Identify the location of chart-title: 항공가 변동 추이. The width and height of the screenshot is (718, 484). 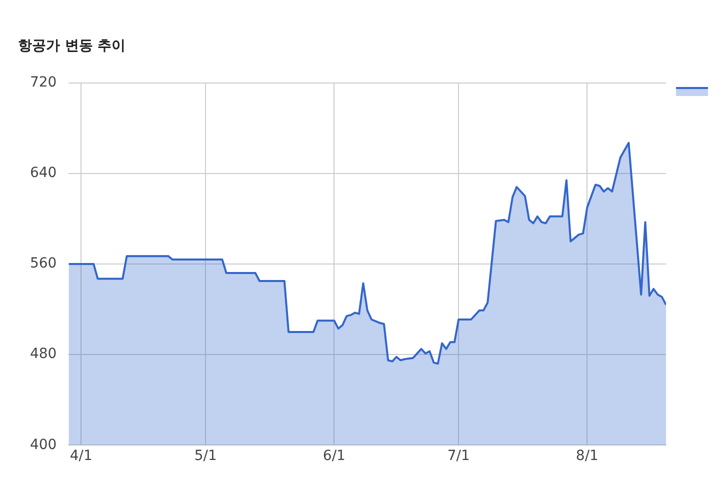
(72, 46).